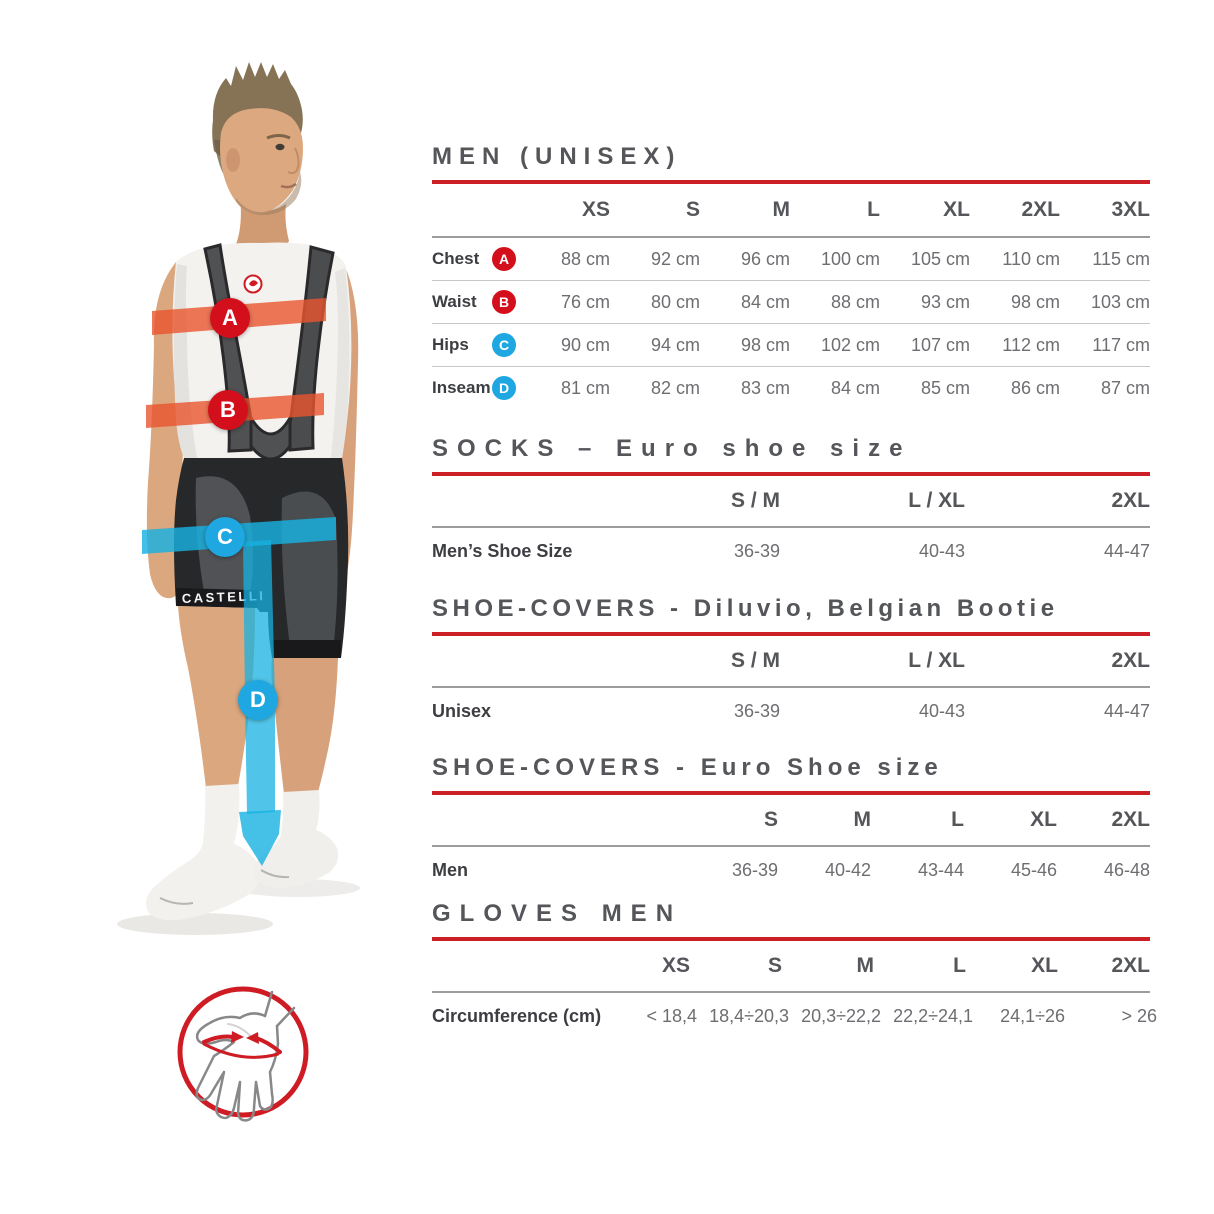 The image size is (1214, 1214). What do you see at coordinates (296, 839) in the screenshot?
I see `right-sock` at bounding box center [296, 839].